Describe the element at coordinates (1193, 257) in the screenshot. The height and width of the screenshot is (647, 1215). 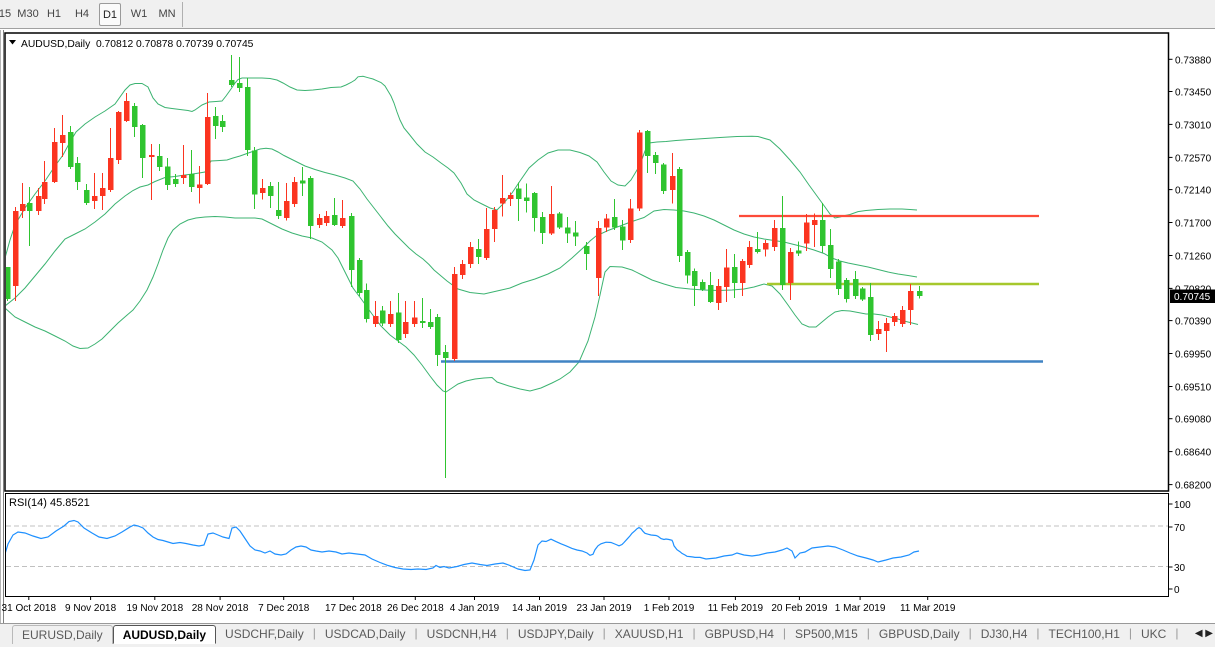
I see `svg-text: 0.71260` at that location.